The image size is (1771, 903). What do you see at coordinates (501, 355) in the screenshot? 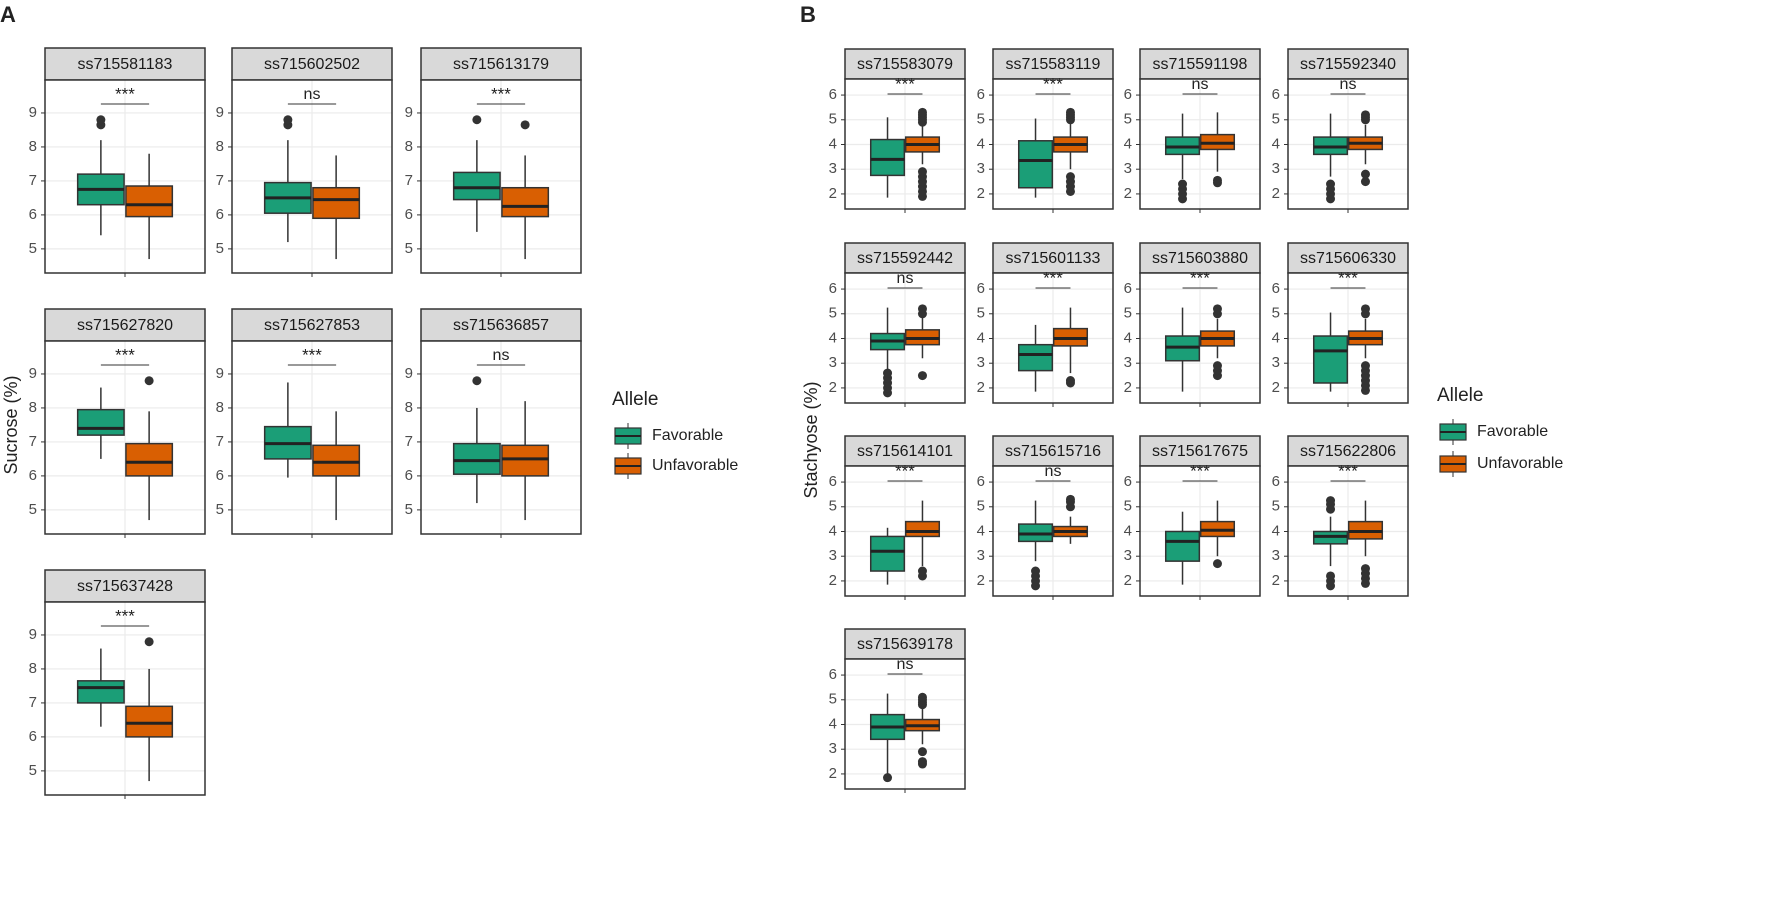
I see `significance-label: ns` at bounding box center [501, 355].